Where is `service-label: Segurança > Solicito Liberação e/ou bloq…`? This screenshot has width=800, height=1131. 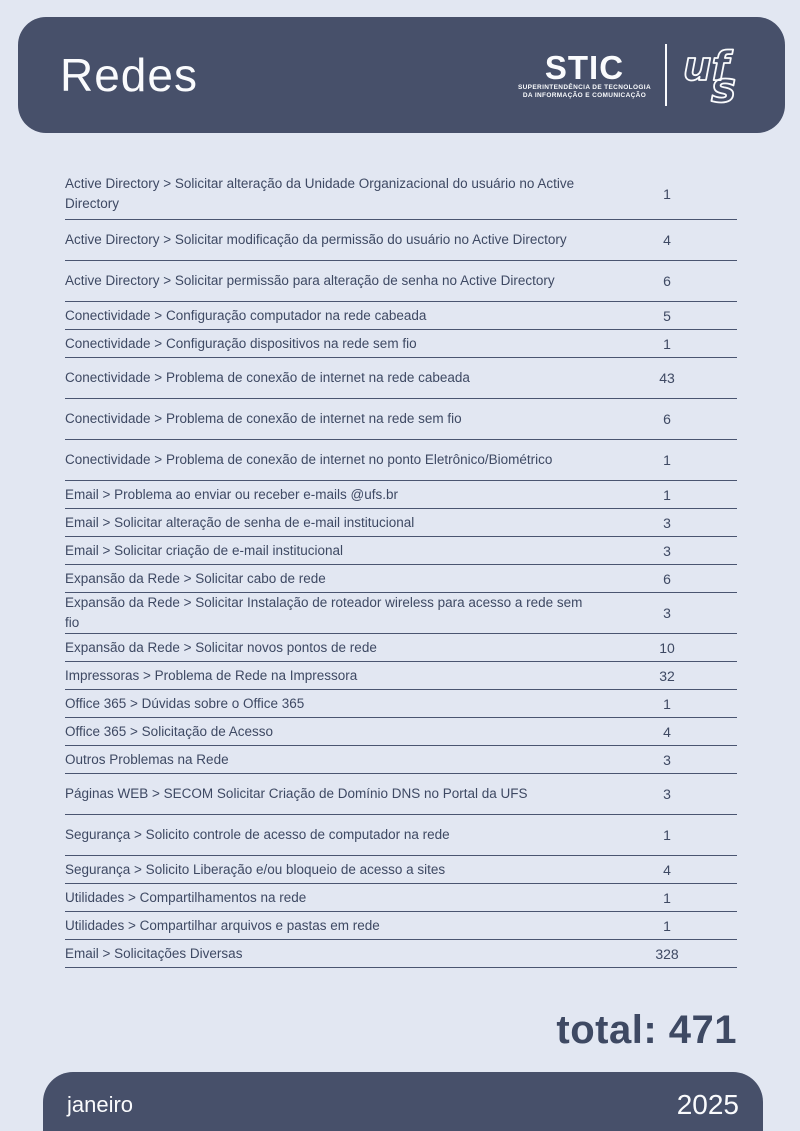
service-label: Segurança > Solicito Liberação e/ou bloq… is located at coordinates (255, 869).